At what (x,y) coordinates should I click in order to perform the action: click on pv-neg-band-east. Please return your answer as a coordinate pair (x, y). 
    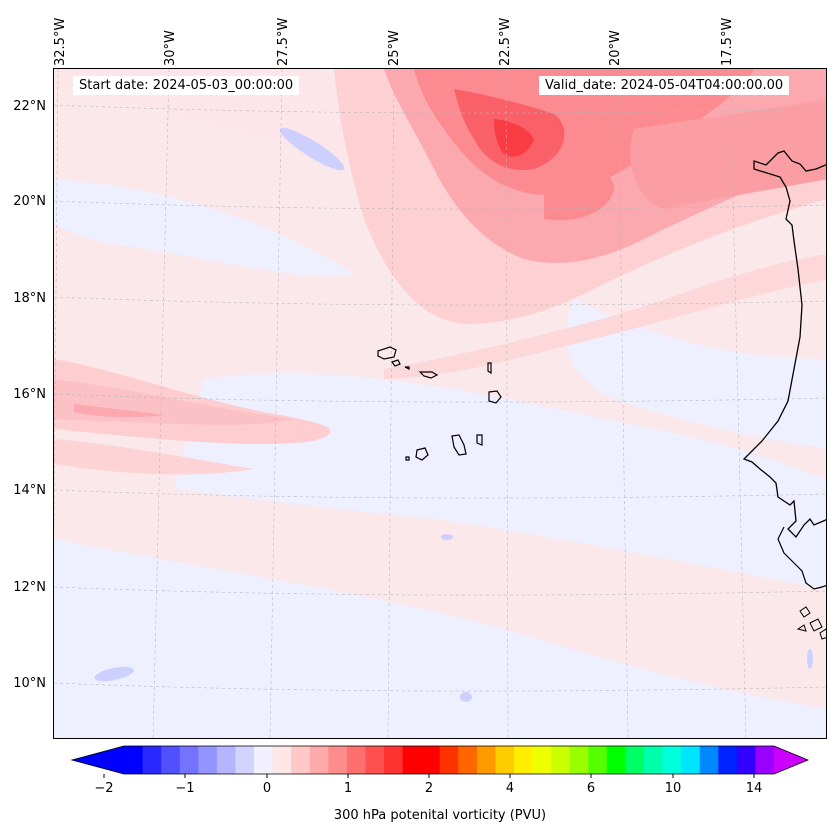
    Looking at the image, I should click on (696, 374).